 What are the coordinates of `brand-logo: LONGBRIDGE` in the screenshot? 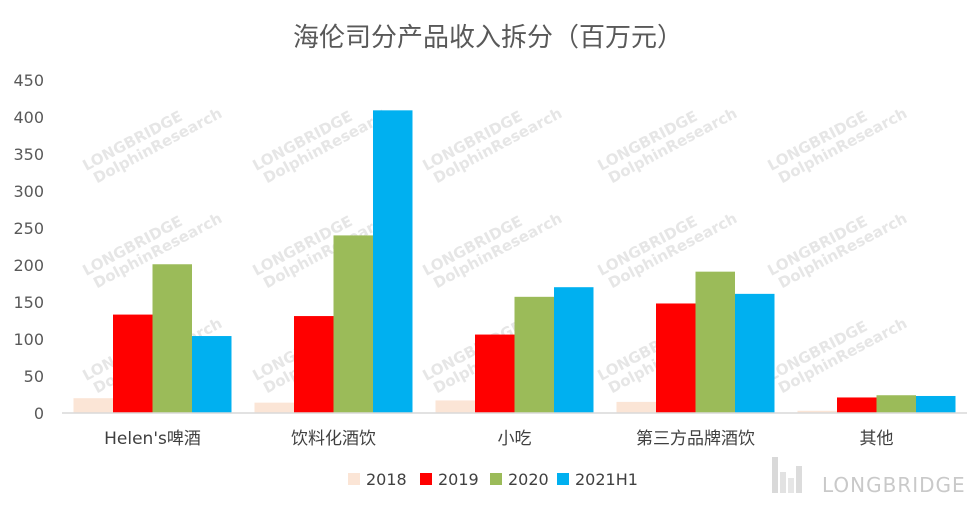 It's located at (869, 477).